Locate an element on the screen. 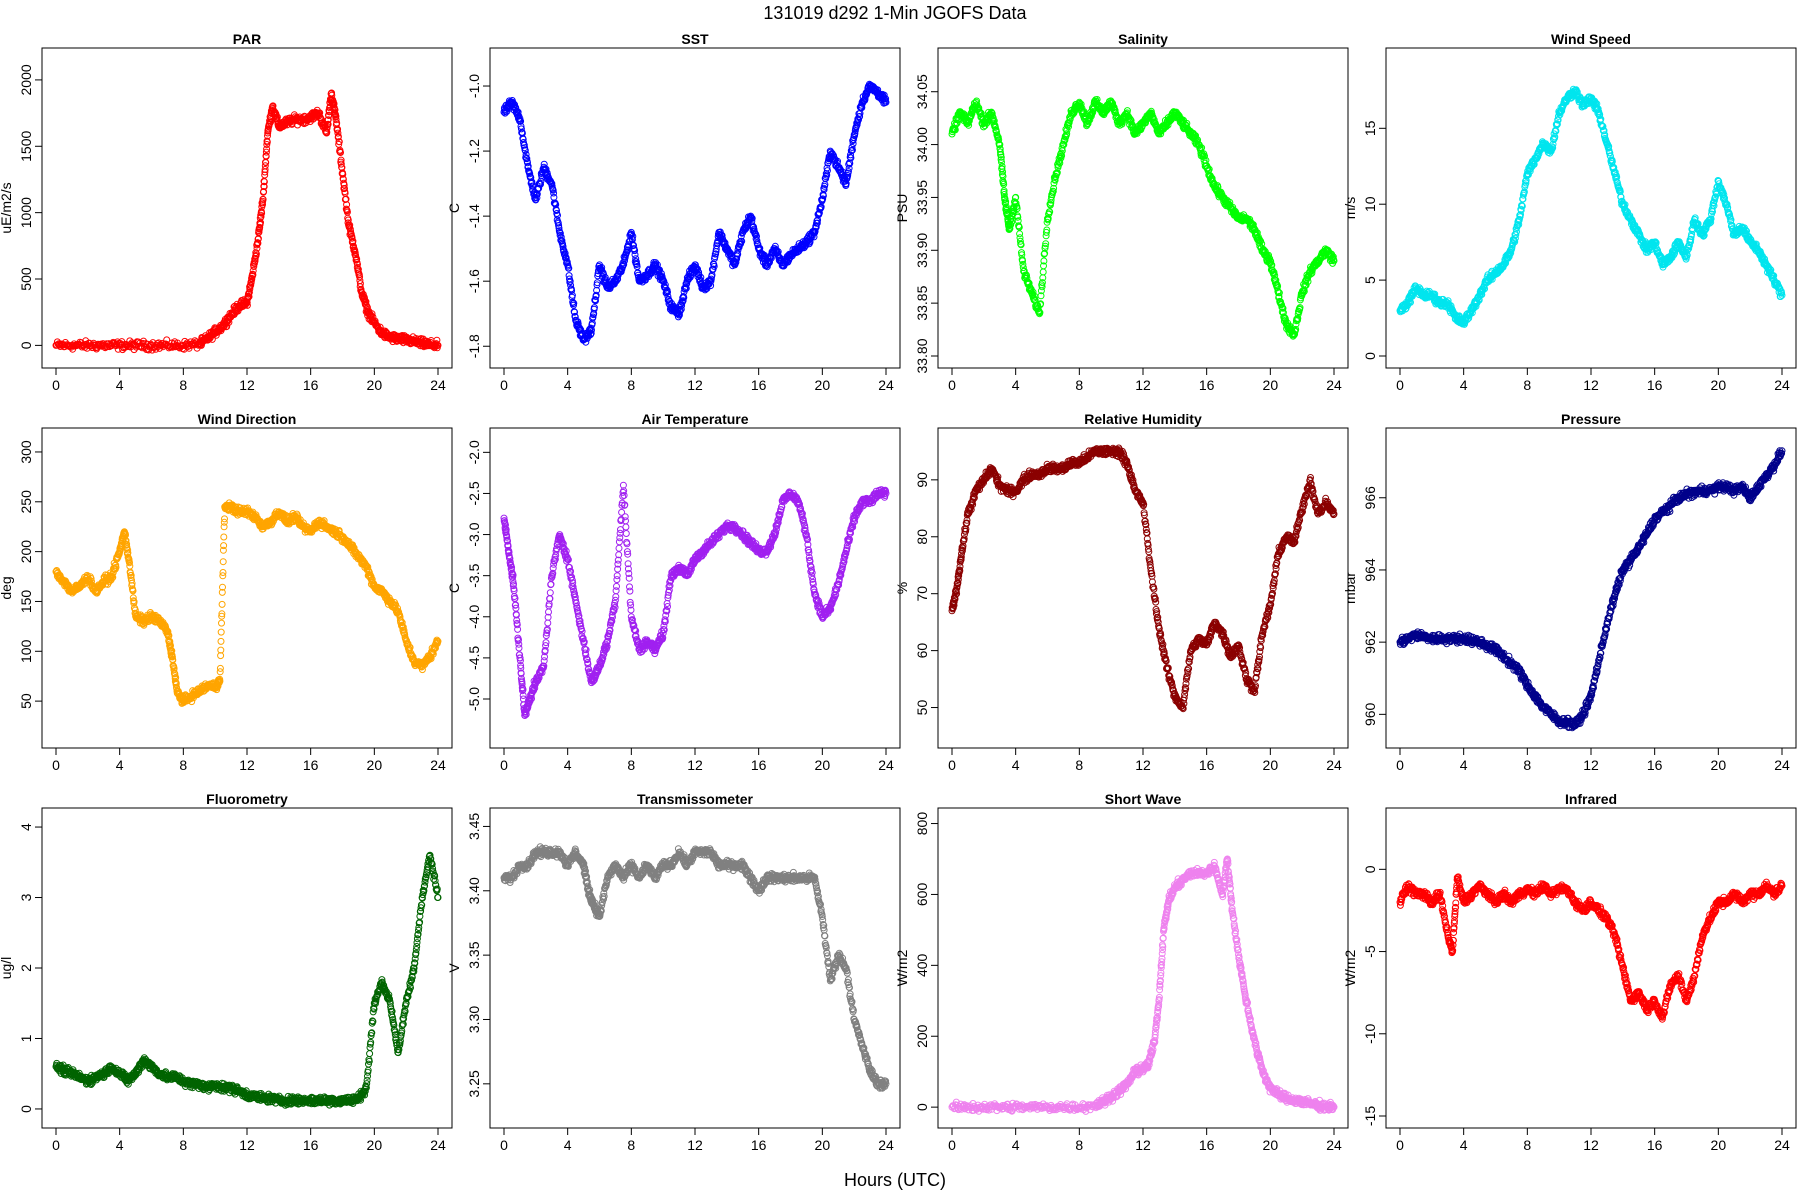 The image size is (1800, 1200). y-axis-label: C is located at coordinates (454, 208).